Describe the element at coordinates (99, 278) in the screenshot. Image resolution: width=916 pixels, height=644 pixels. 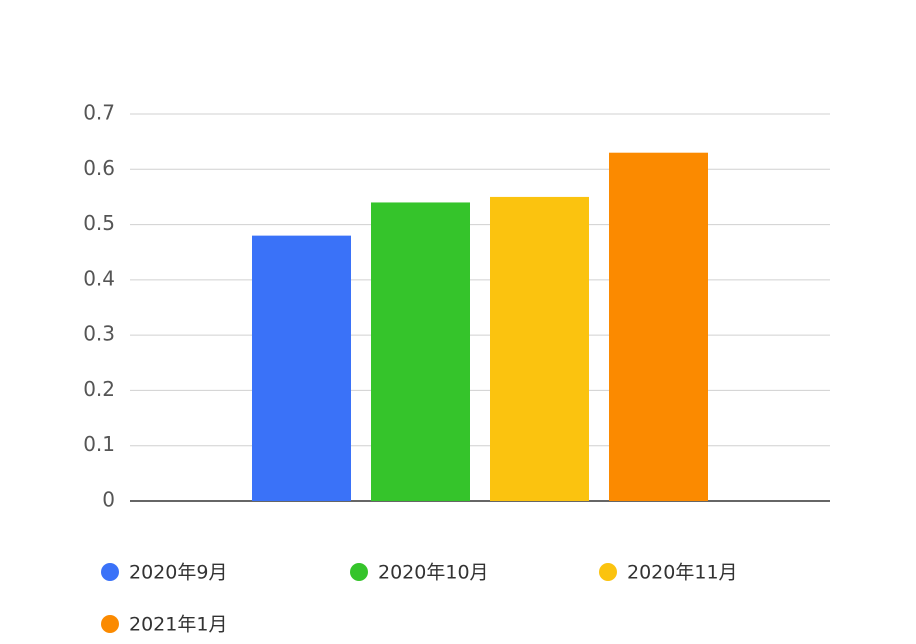
I see `y-tick-label: 0.4` at that location.